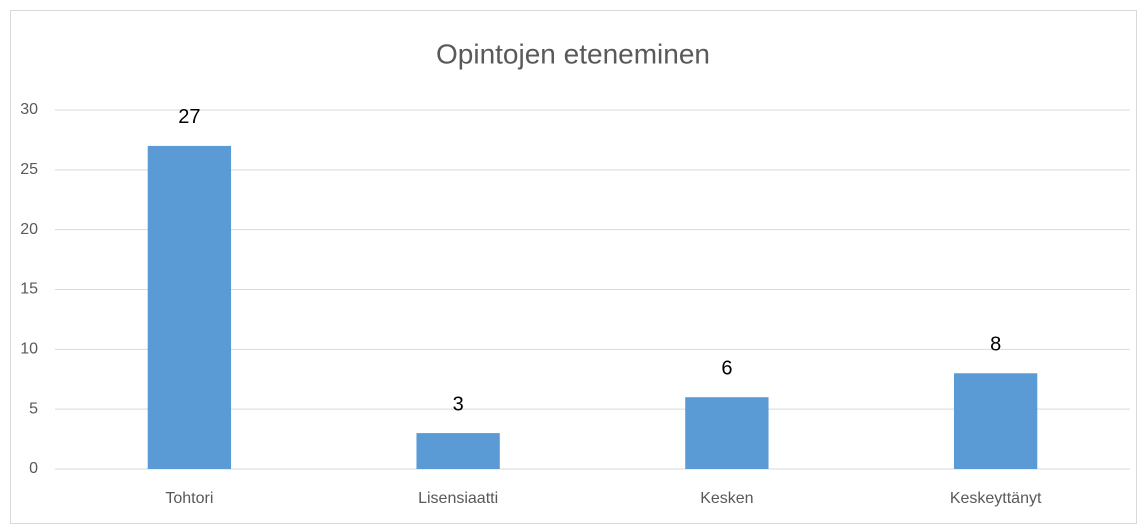  I want to click on data-label: 3, so click(458, 404).